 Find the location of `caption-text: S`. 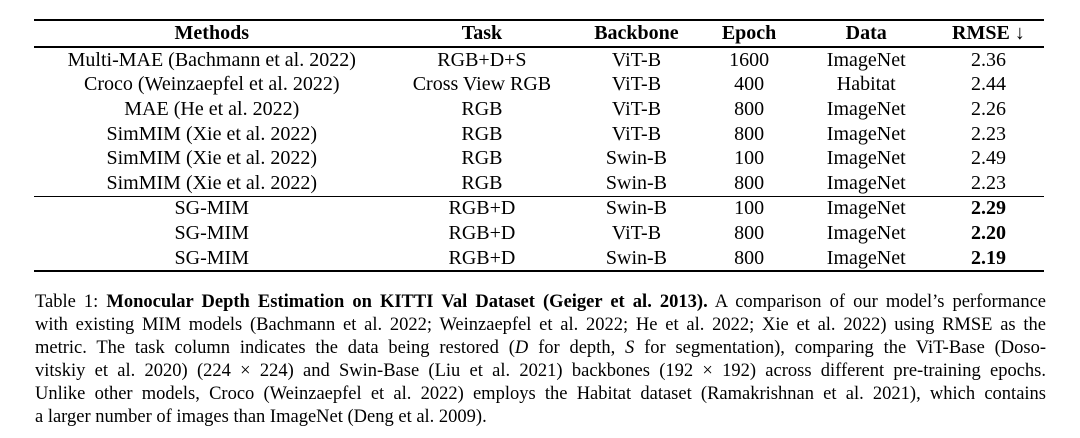

caption-text: S is located at coordinates (630, 348).